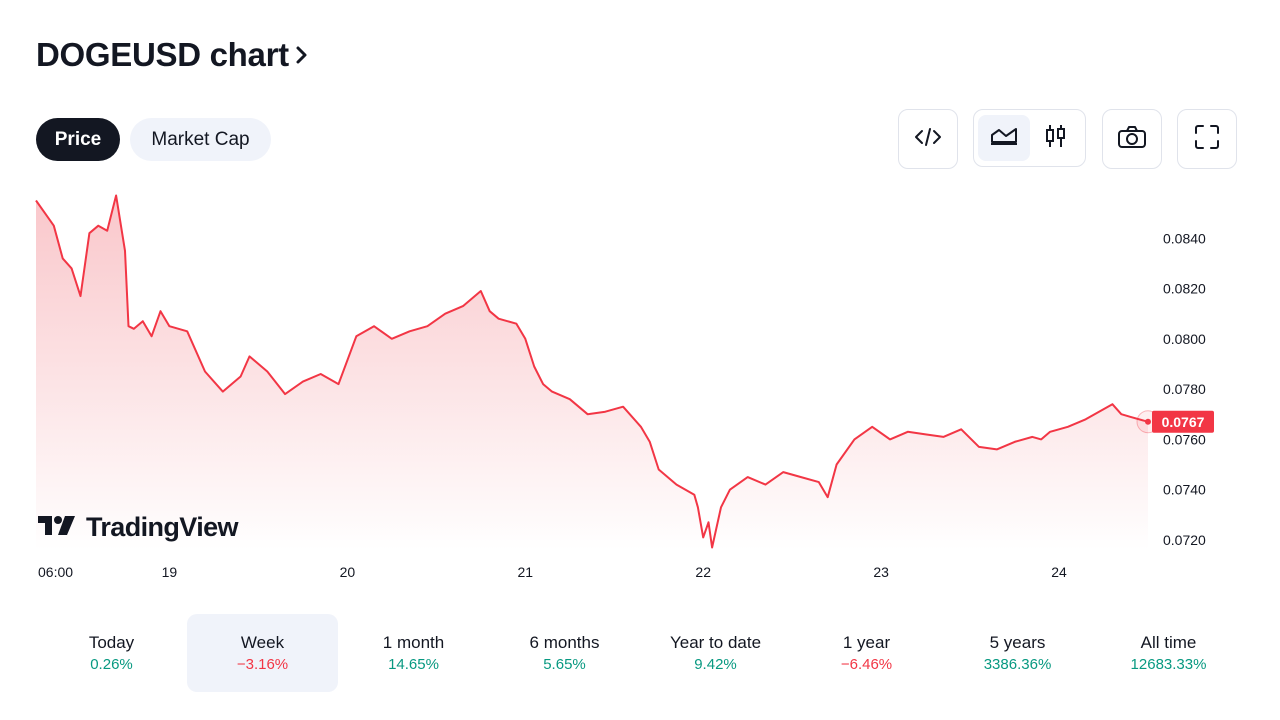  Describe the element at coordinates (162, 527) in the screenshot. I see `tradingview-wordmark: TradingView` at that location.